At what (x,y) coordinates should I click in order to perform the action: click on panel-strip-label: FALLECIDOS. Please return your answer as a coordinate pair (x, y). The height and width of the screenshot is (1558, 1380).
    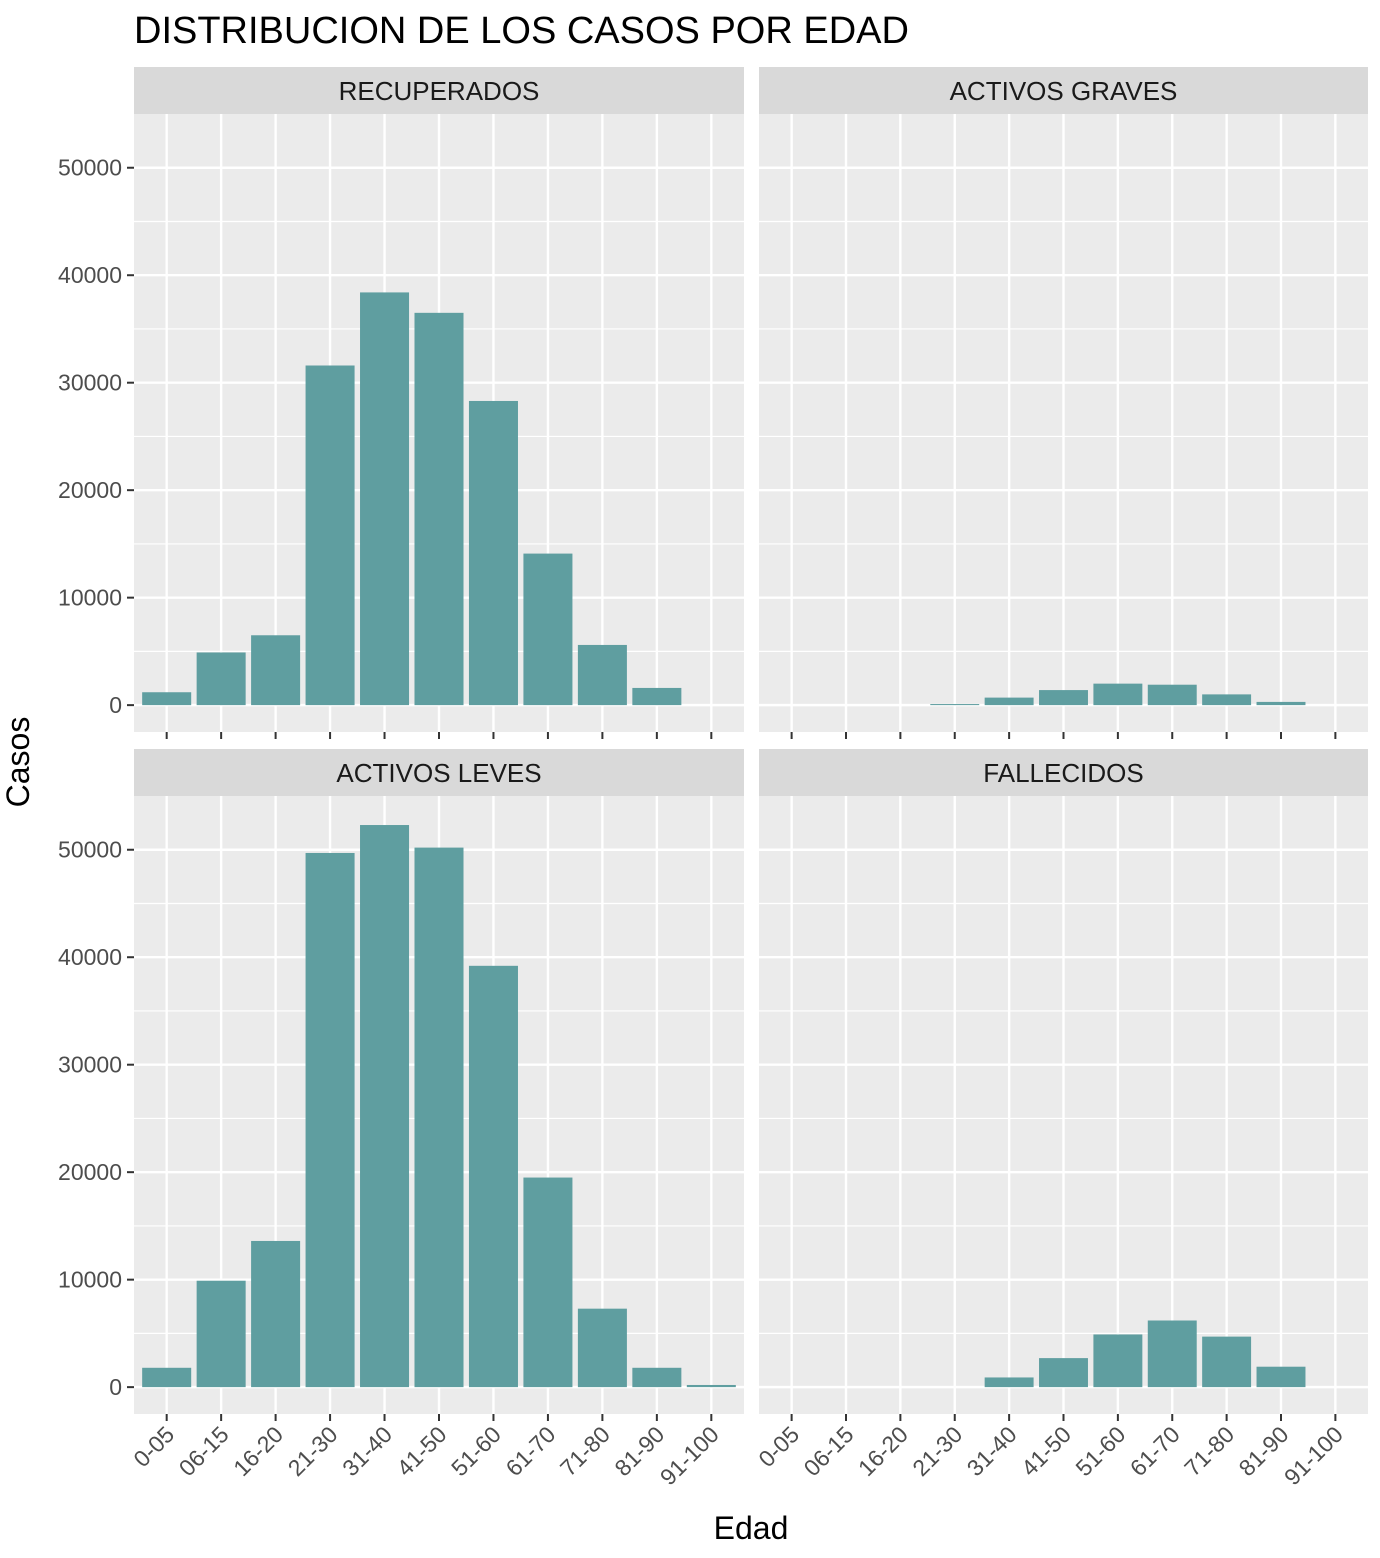
    Looking at the image, I should click on (1063, 773).